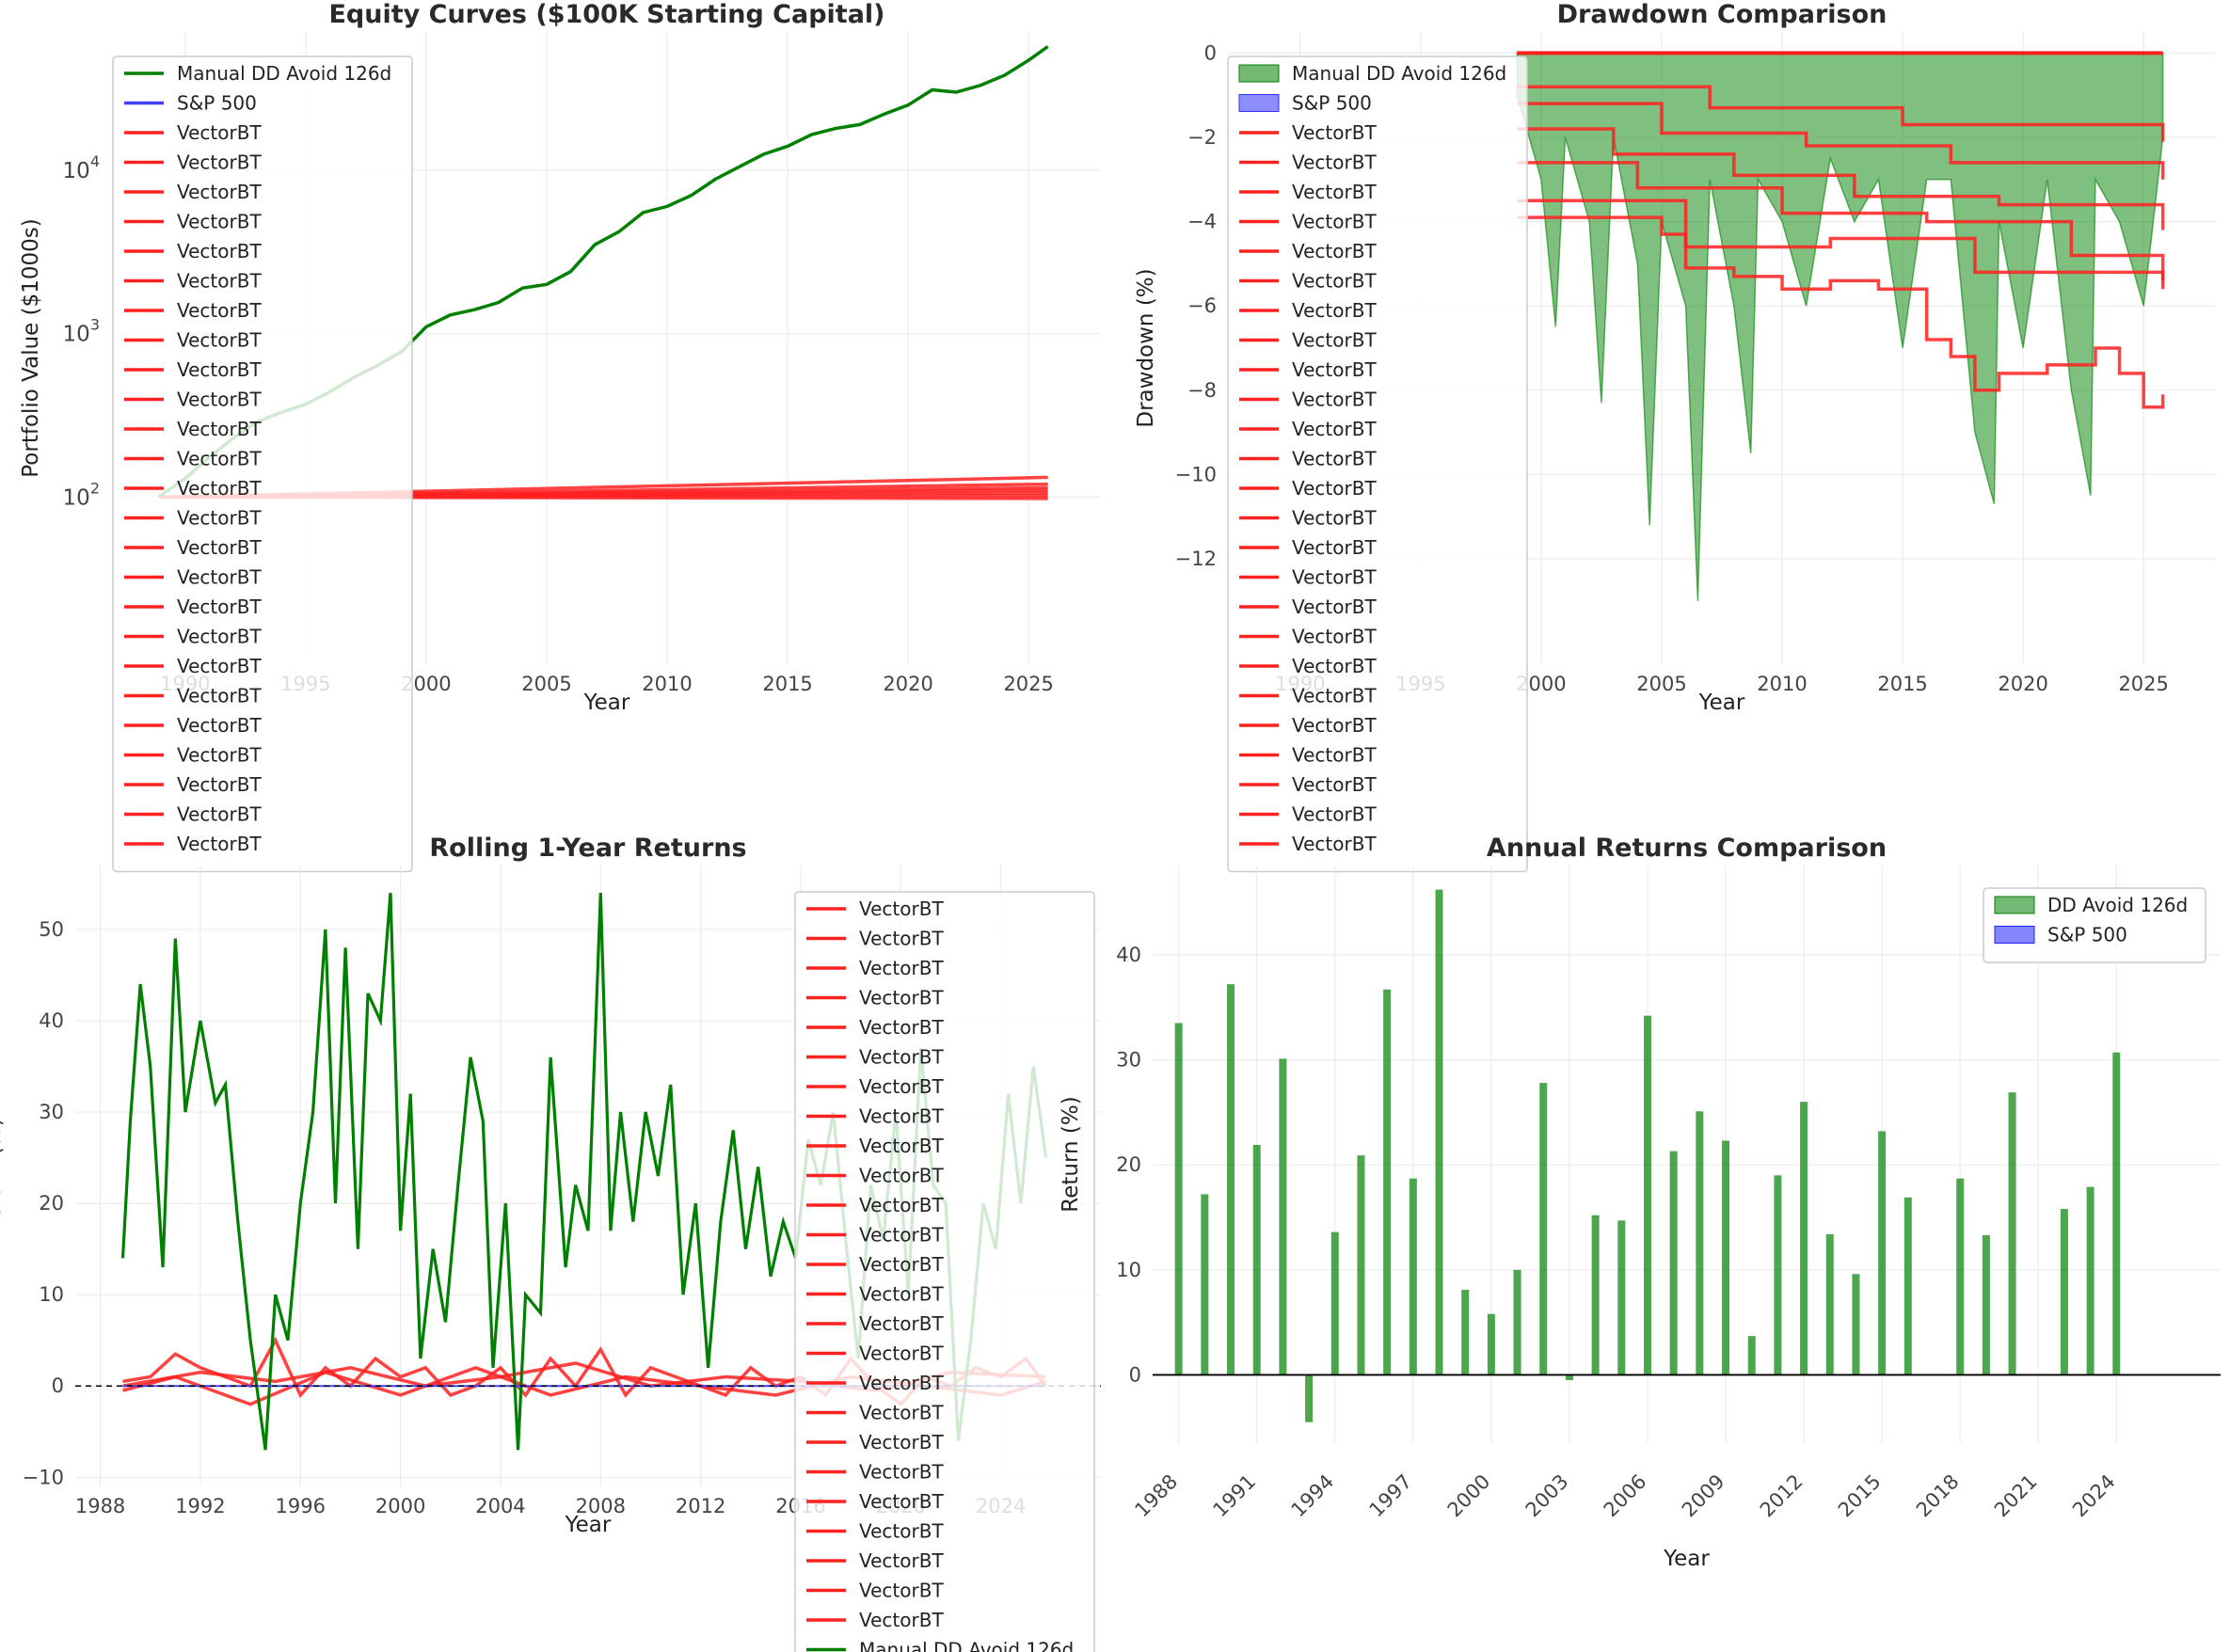 Image resolution: width=2230 pixels, height=1652 pixels. I want to click on y-tick-label: 10³, so click(81, 331).